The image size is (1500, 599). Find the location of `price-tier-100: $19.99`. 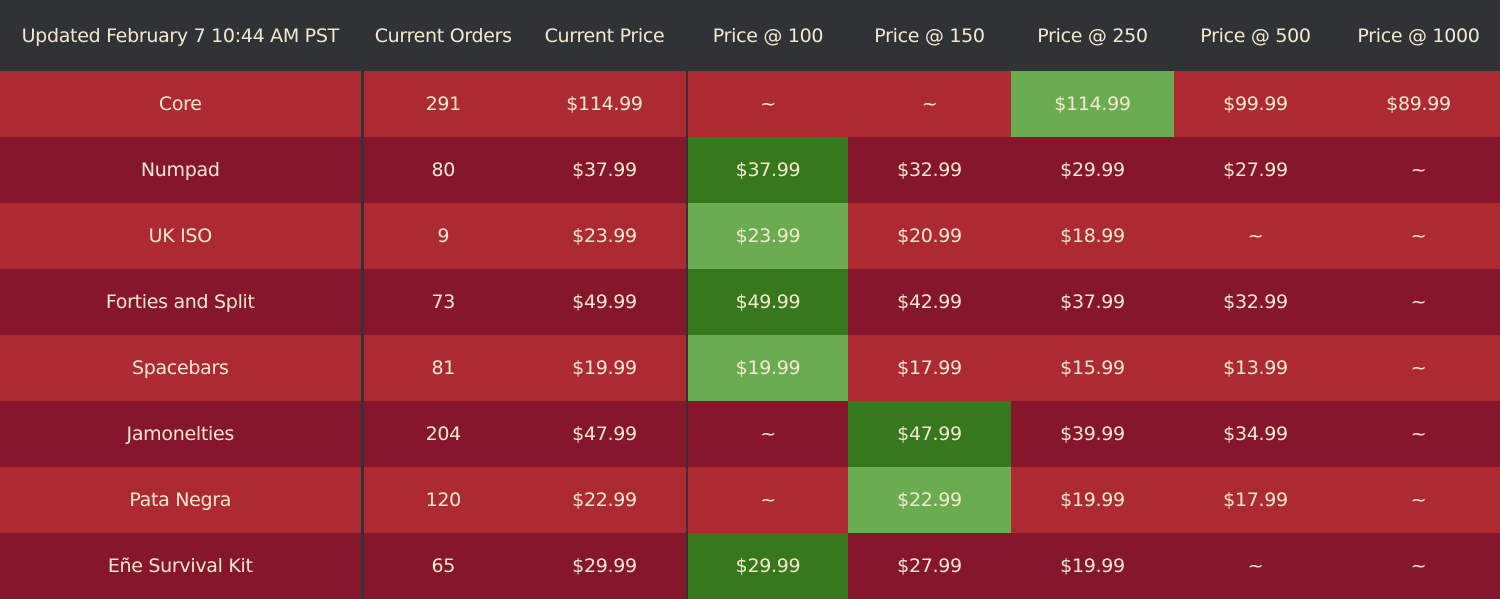

price-tier-100: $19.99 is located at coordinates (767, 368).